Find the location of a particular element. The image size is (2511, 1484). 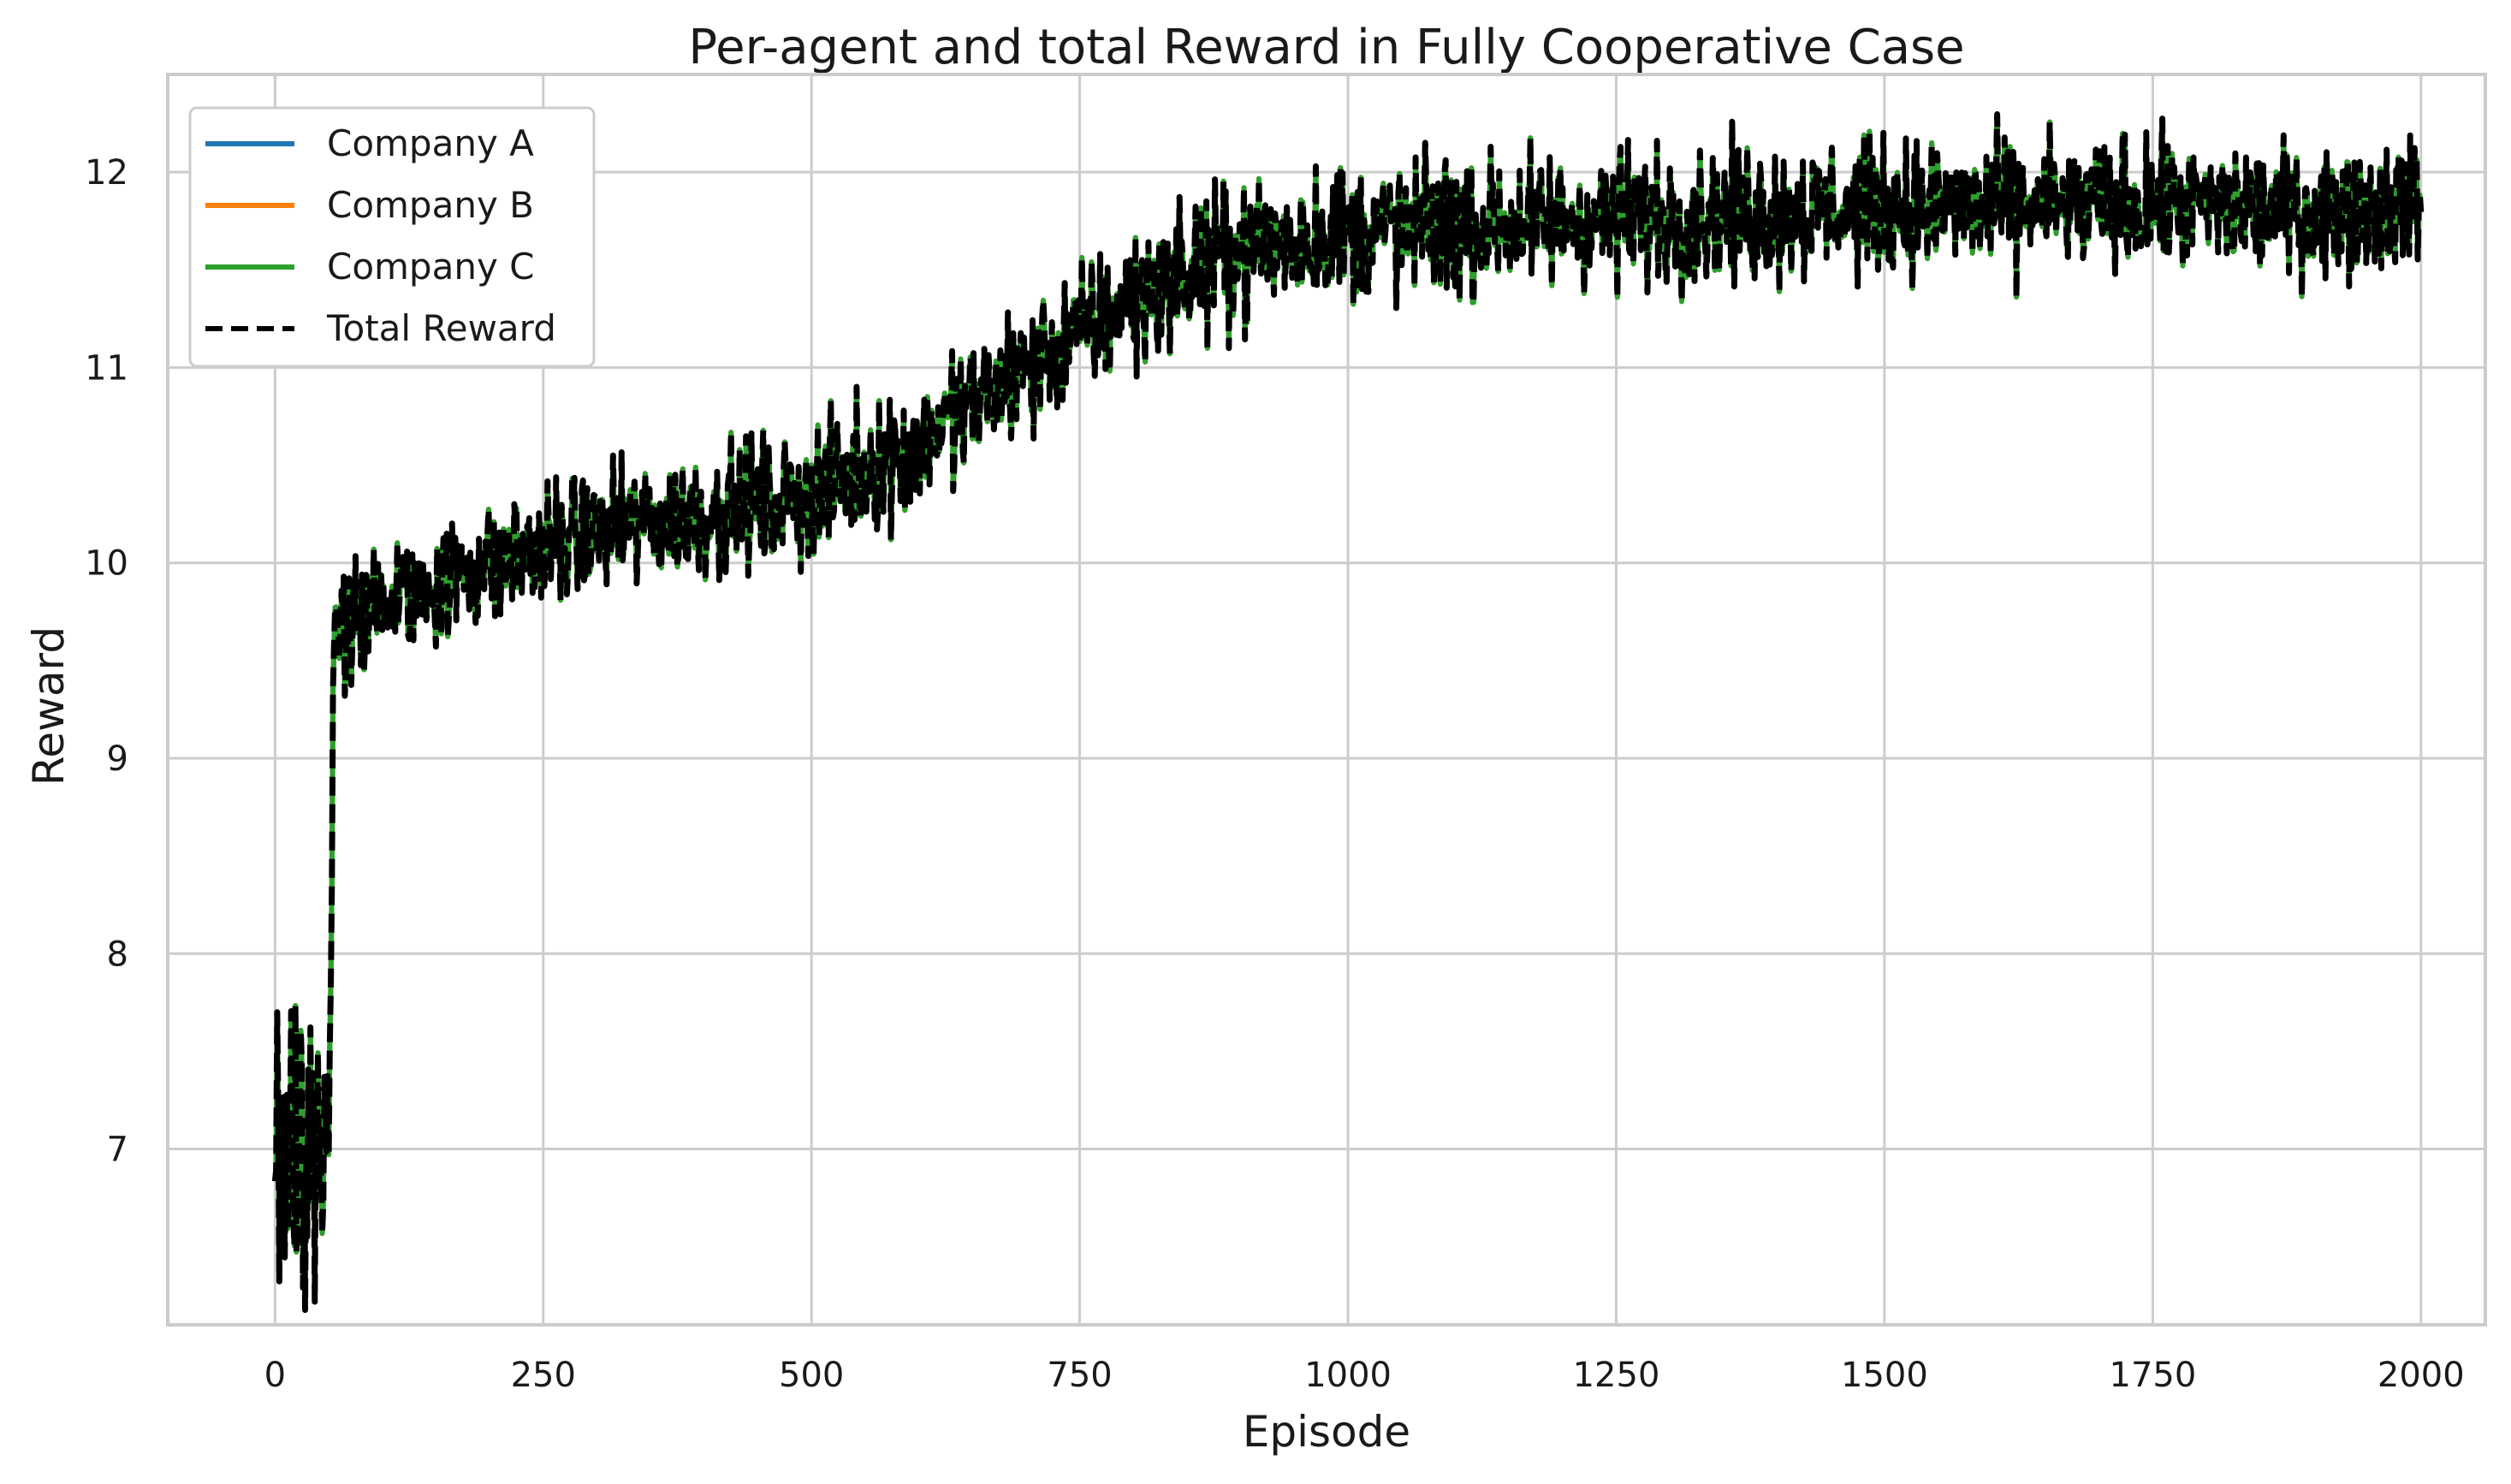

x-tick-label: 500 is located at coordinates (811, 1376).